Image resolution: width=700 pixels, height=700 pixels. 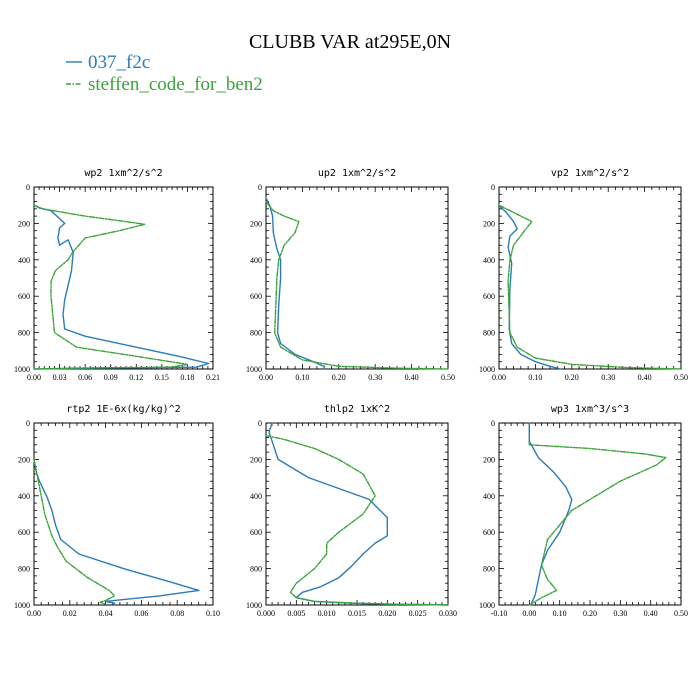 I want to click on legend-label-1: 037_f2c, so click(x=119, y=62).